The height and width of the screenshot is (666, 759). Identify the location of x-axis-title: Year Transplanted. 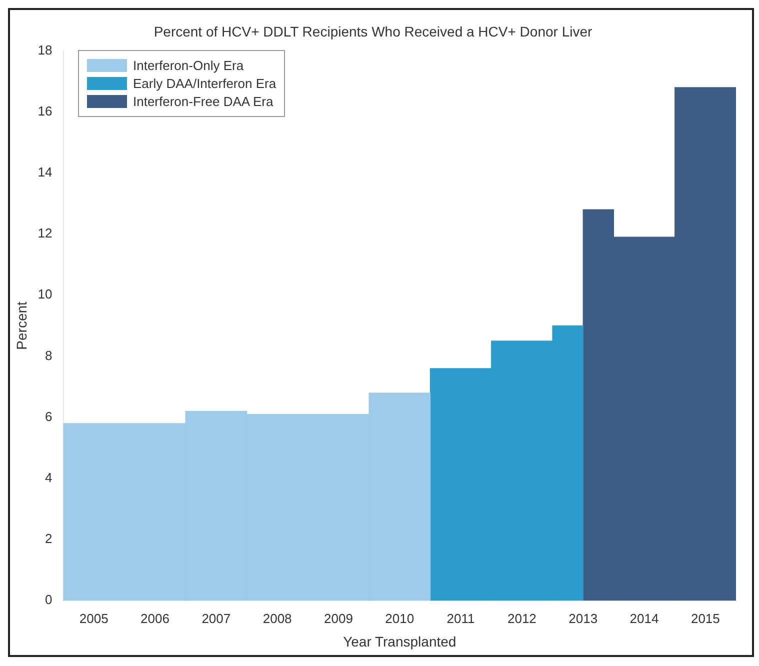
(399, 641).